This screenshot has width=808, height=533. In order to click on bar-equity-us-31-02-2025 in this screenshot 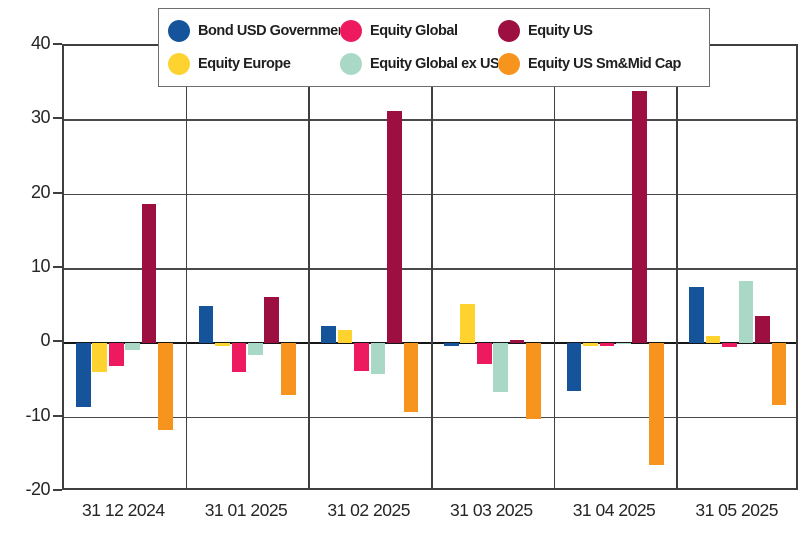, I will do `click(394, 227)`.